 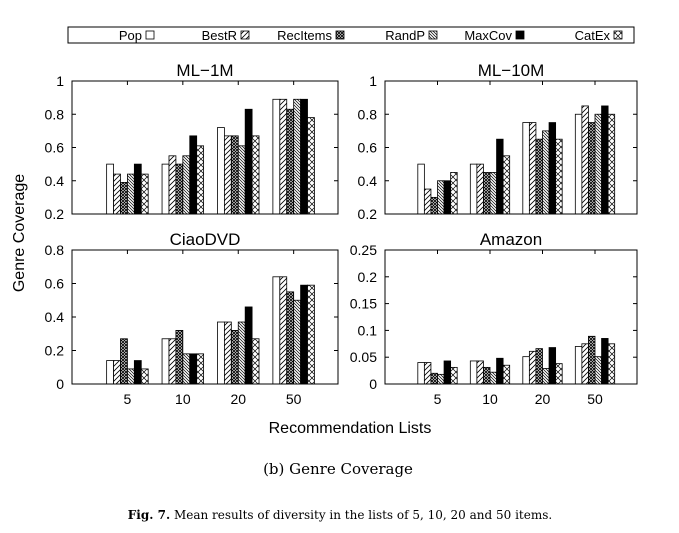 What do you see at coordinates (60, 384) in the screenshot?
I see `y-tick-label: 0` at bounding box center [60, 384].